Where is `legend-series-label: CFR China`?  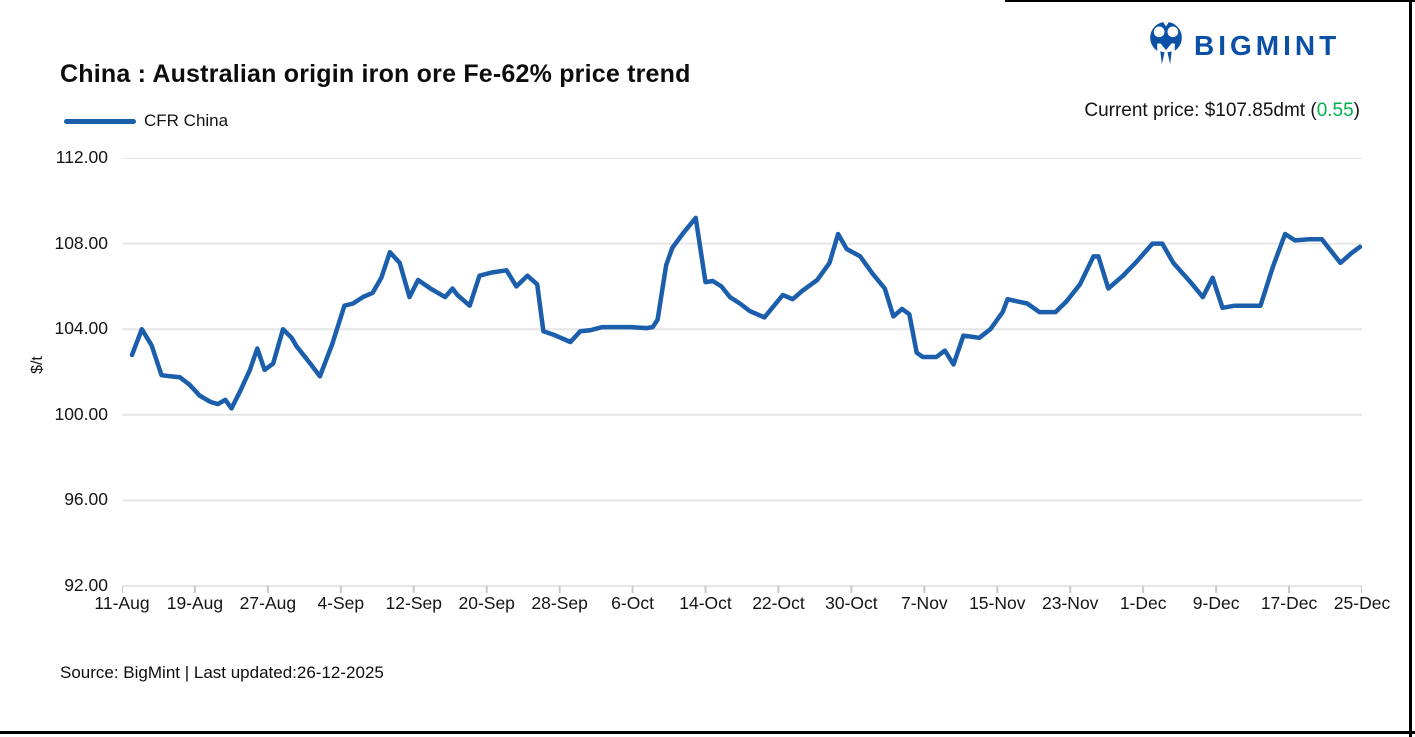
legend-series-label: CFR China is located at coordinates (186, 120).